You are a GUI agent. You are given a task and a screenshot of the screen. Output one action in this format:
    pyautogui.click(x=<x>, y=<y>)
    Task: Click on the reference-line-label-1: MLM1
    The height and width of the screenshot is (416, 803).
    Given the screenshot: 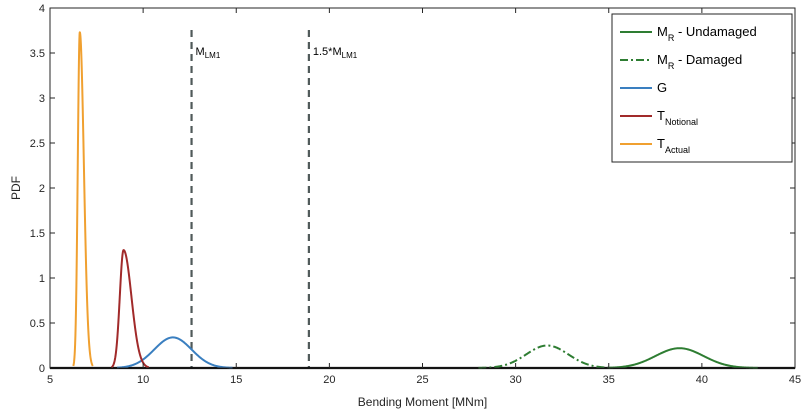 What is the action you would take?
    pyautogui.click(x=208, y=53)
    